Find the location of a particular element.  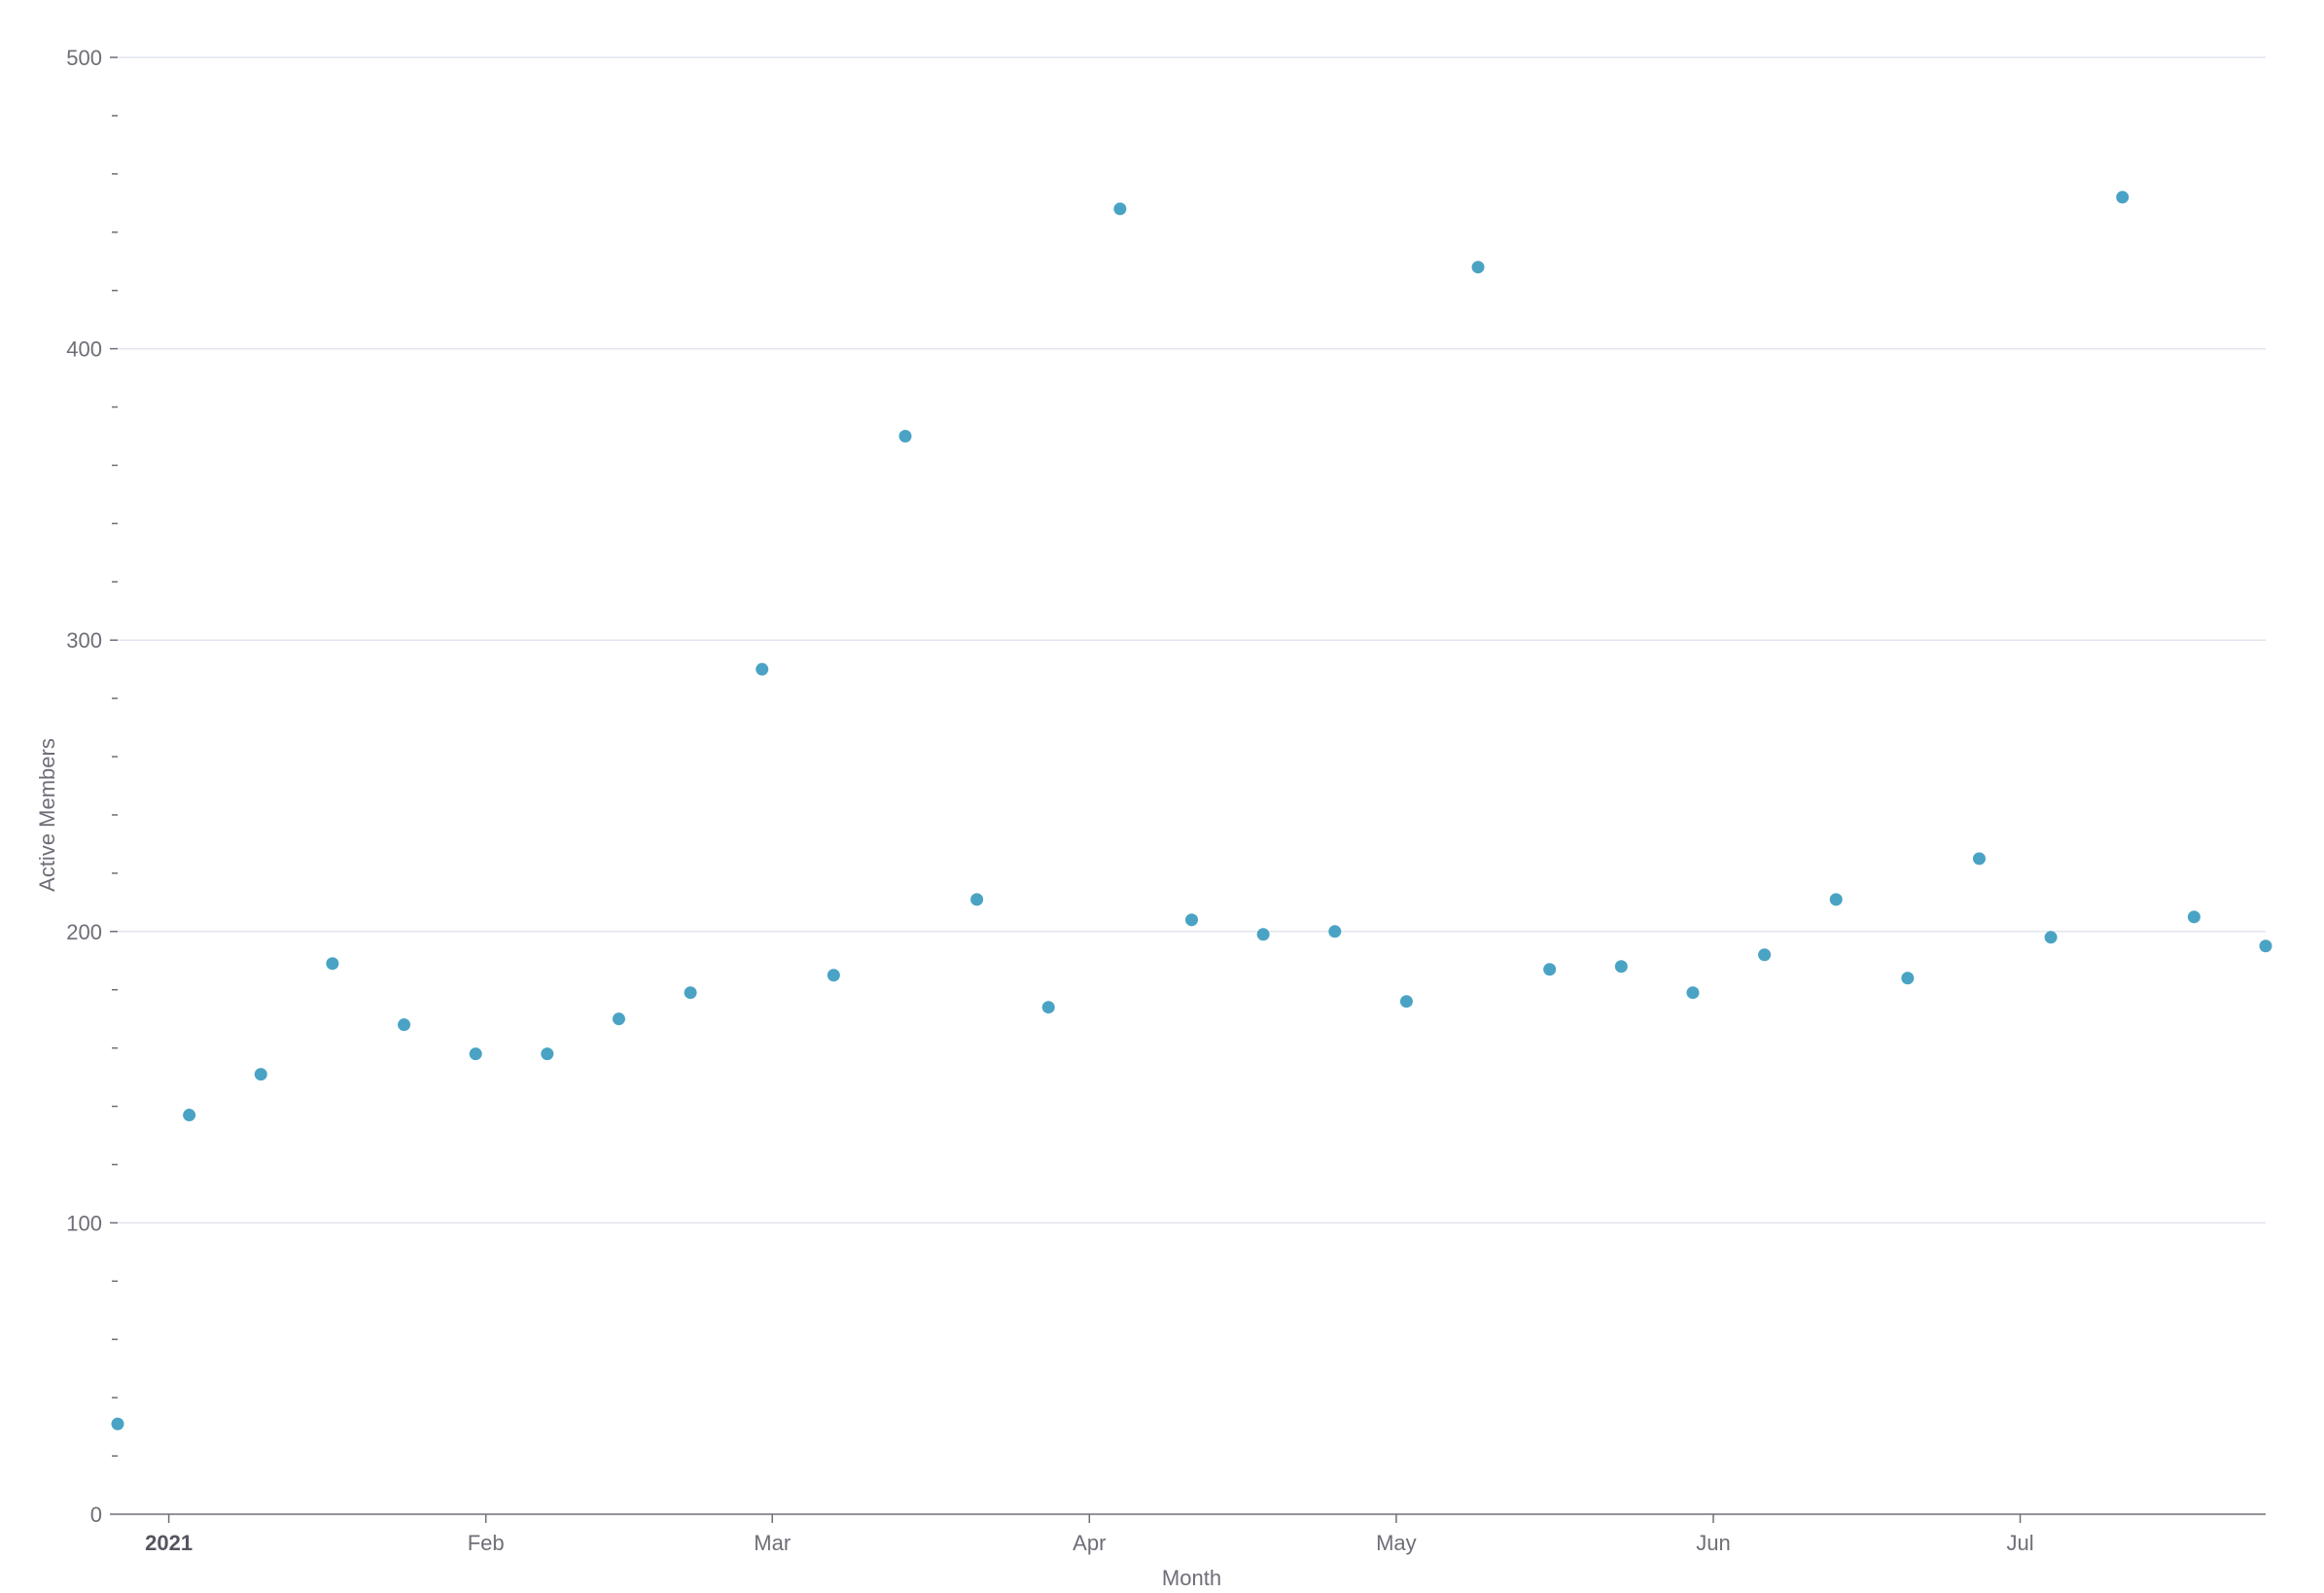

y-axis-title: Active Members is located at coordinates (47, 815).